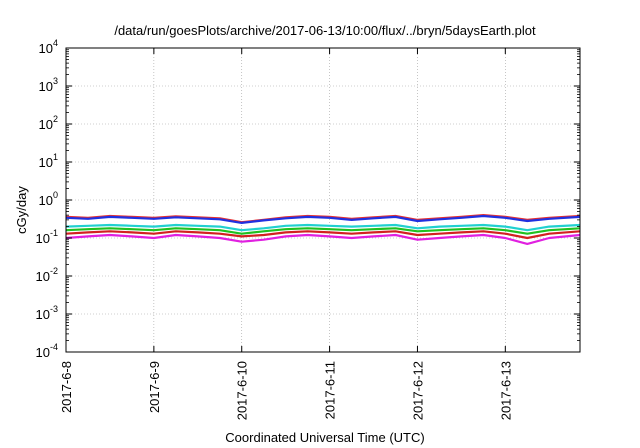  I want to click on y-tick-label: 10⁻², so click(47, 275).